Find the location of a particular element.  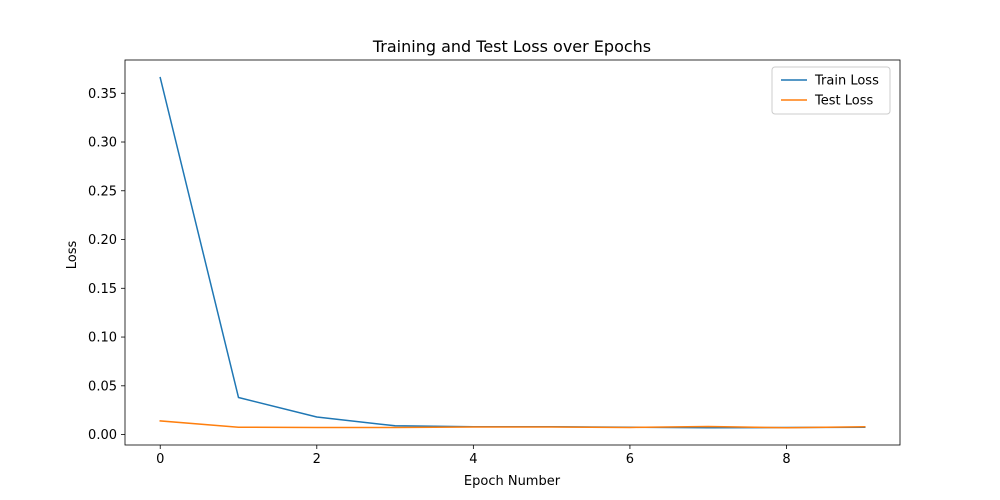

chart-title: Training and Test Loss over Epochs is located at coordinates (511, 46).